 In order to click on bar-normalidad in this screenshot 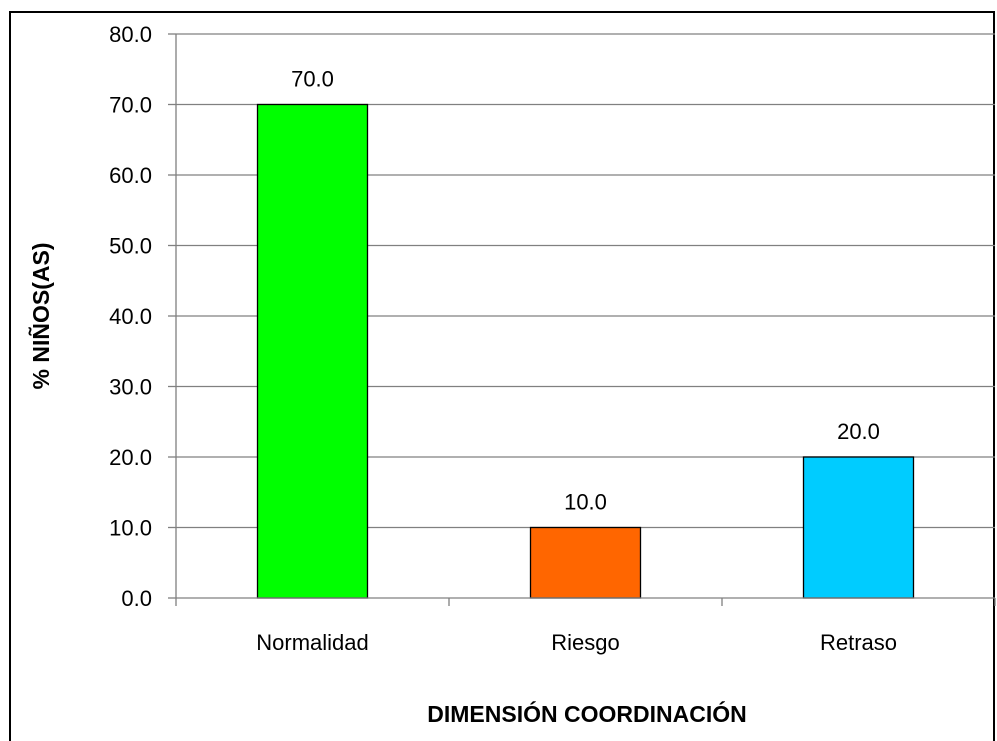, I will do `click(312, 351)`.